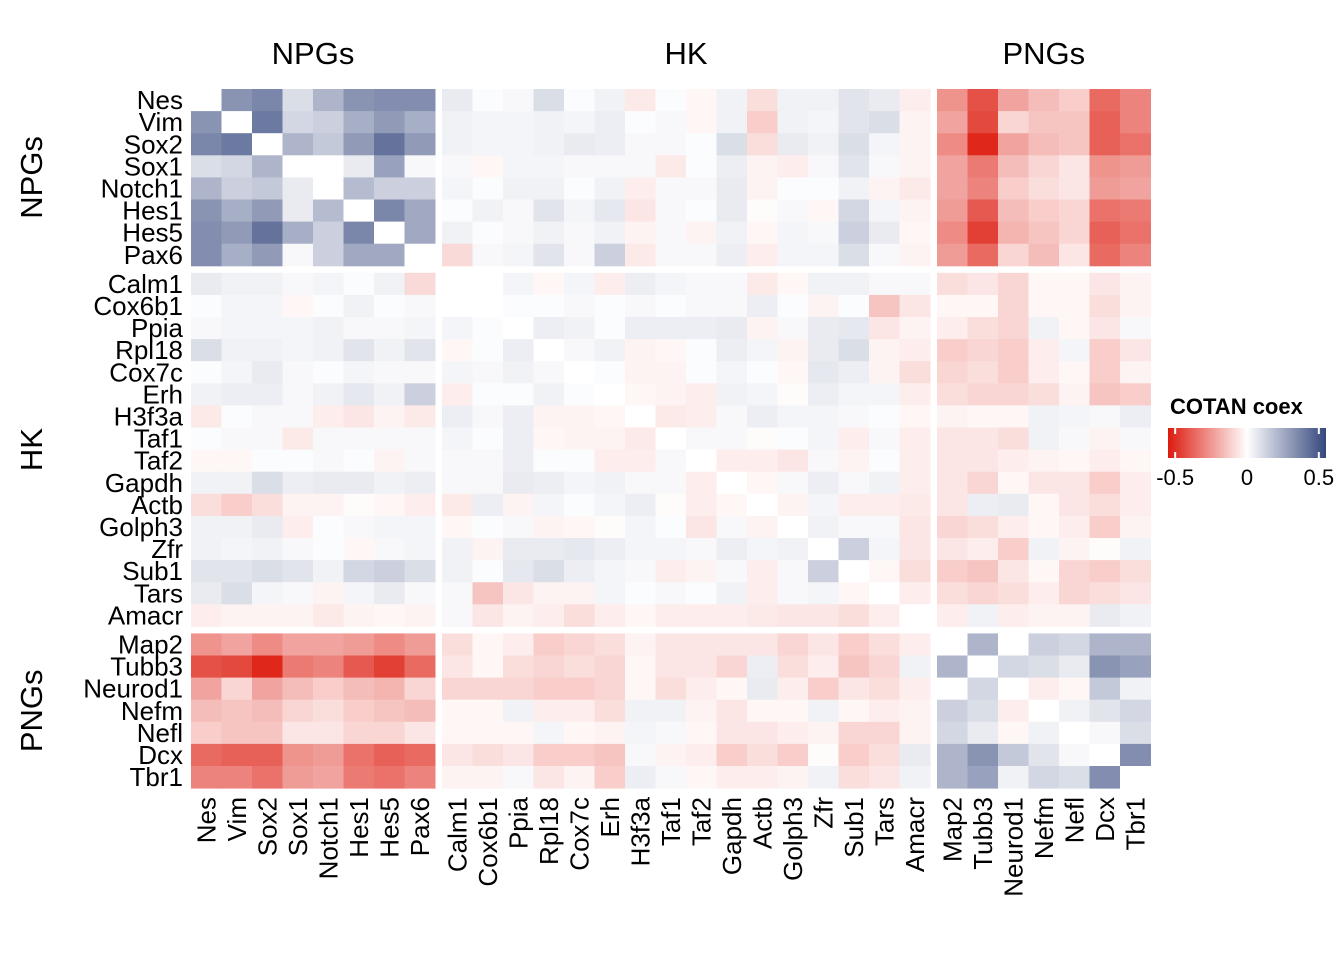  What do you see at coordinates (328, 838) in the screenshot?
I see `column-label: Notch1` at bounding box center [328, 838].